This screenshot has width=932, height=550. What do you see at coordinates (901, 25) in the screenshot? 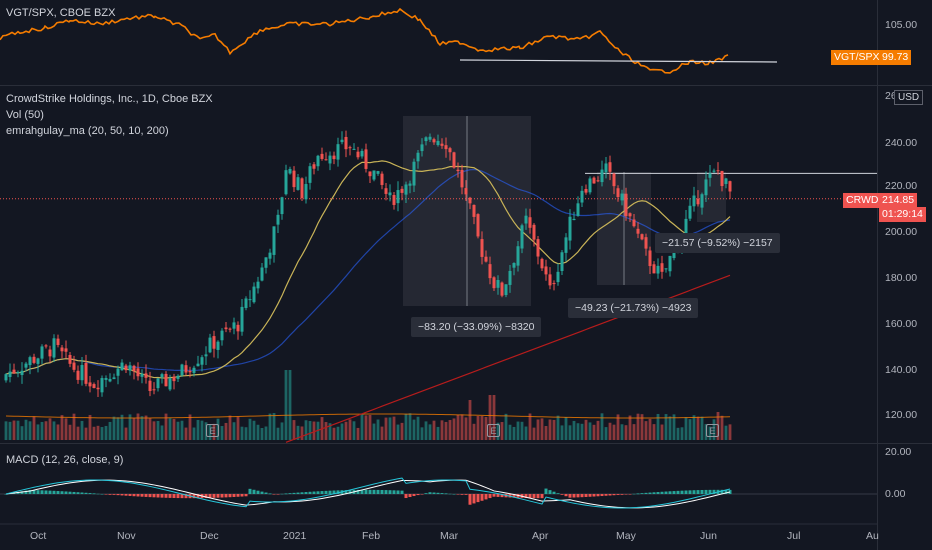
I see `top-axis-label-105: 105.00` at bounding box center [901, 25].